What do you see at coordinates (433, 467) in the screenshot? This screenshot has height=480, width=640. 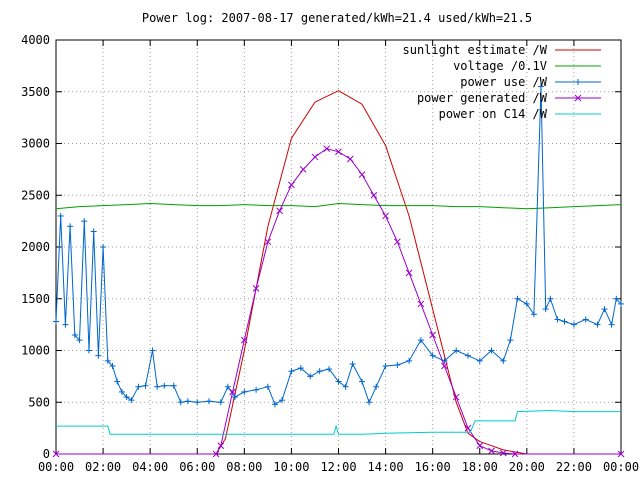 I see `x-tick-label: 16:00` at bounding box center [433, 467].